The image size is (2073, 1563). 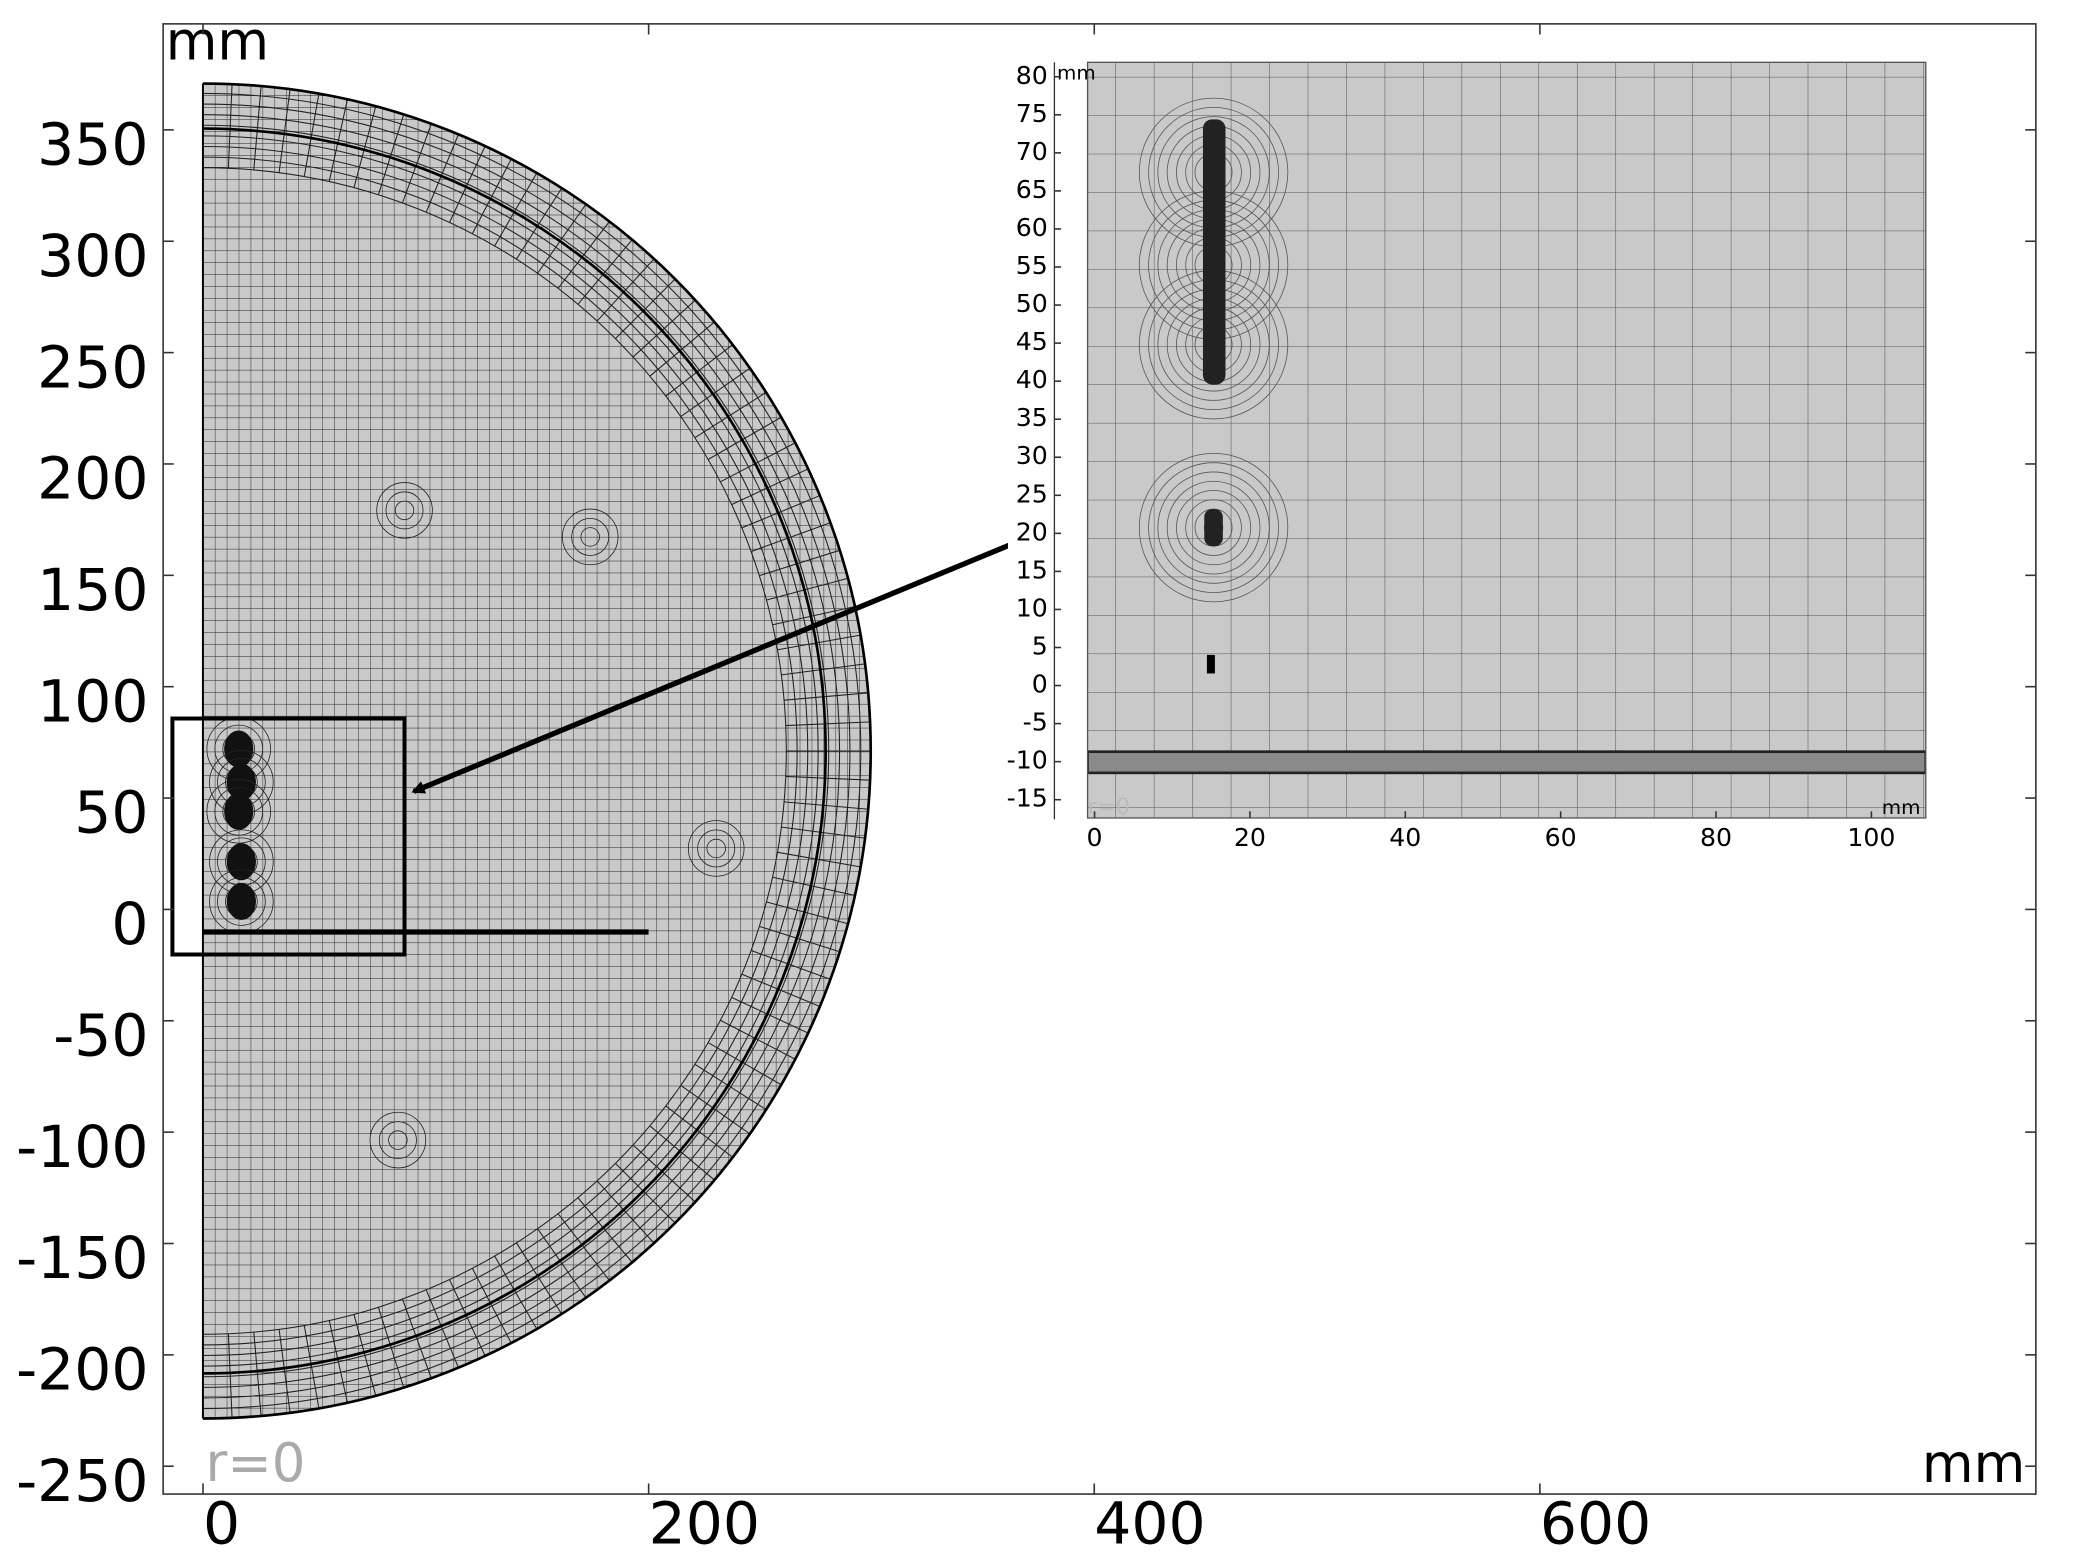 I want to click on y-tick-label: 25, so click(x=1032, y=493).